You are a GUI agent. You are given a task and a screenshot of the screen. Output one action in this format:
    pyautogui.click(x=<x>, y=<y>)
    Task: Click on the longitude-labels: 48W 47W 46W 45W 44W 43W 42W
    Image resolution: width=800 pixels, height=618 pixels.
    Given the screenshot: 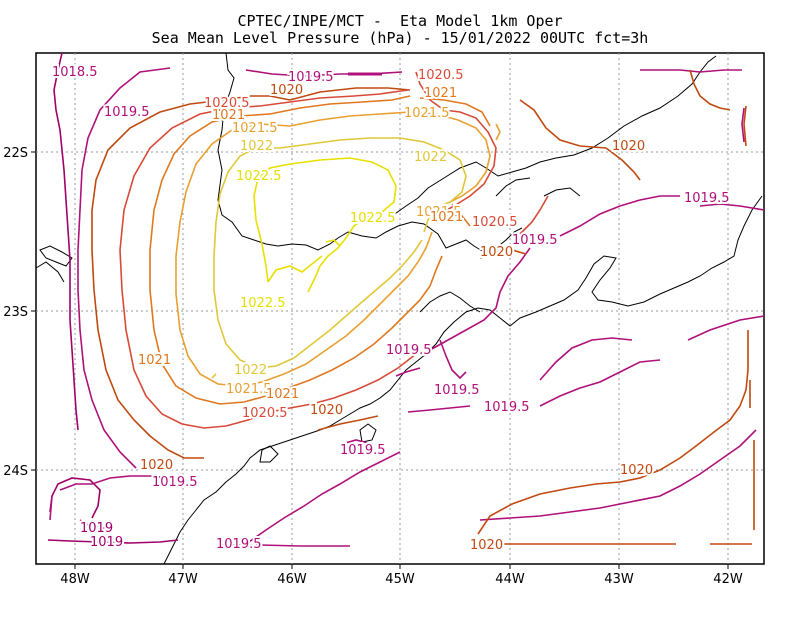 What is the action you would take?
    pyautogui.click(x=401, y=579)
    